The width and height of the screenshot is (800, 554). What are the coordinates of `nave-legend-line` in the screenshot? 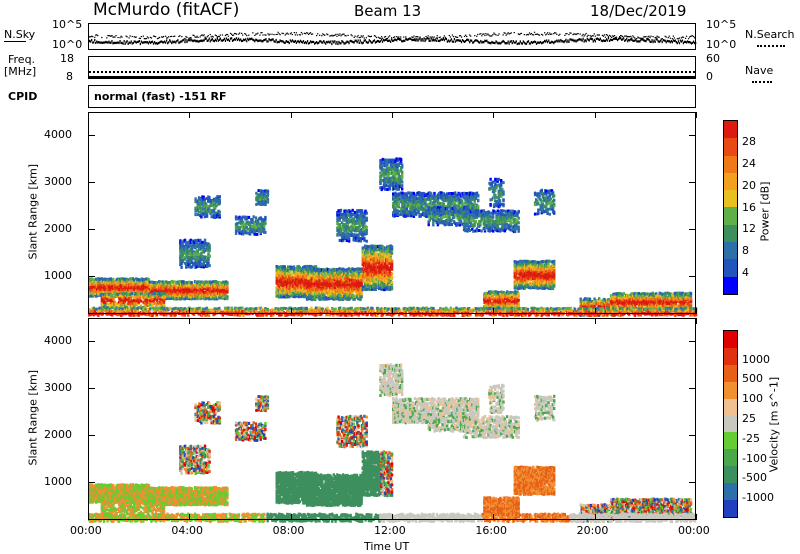 It's located at (762, 82).